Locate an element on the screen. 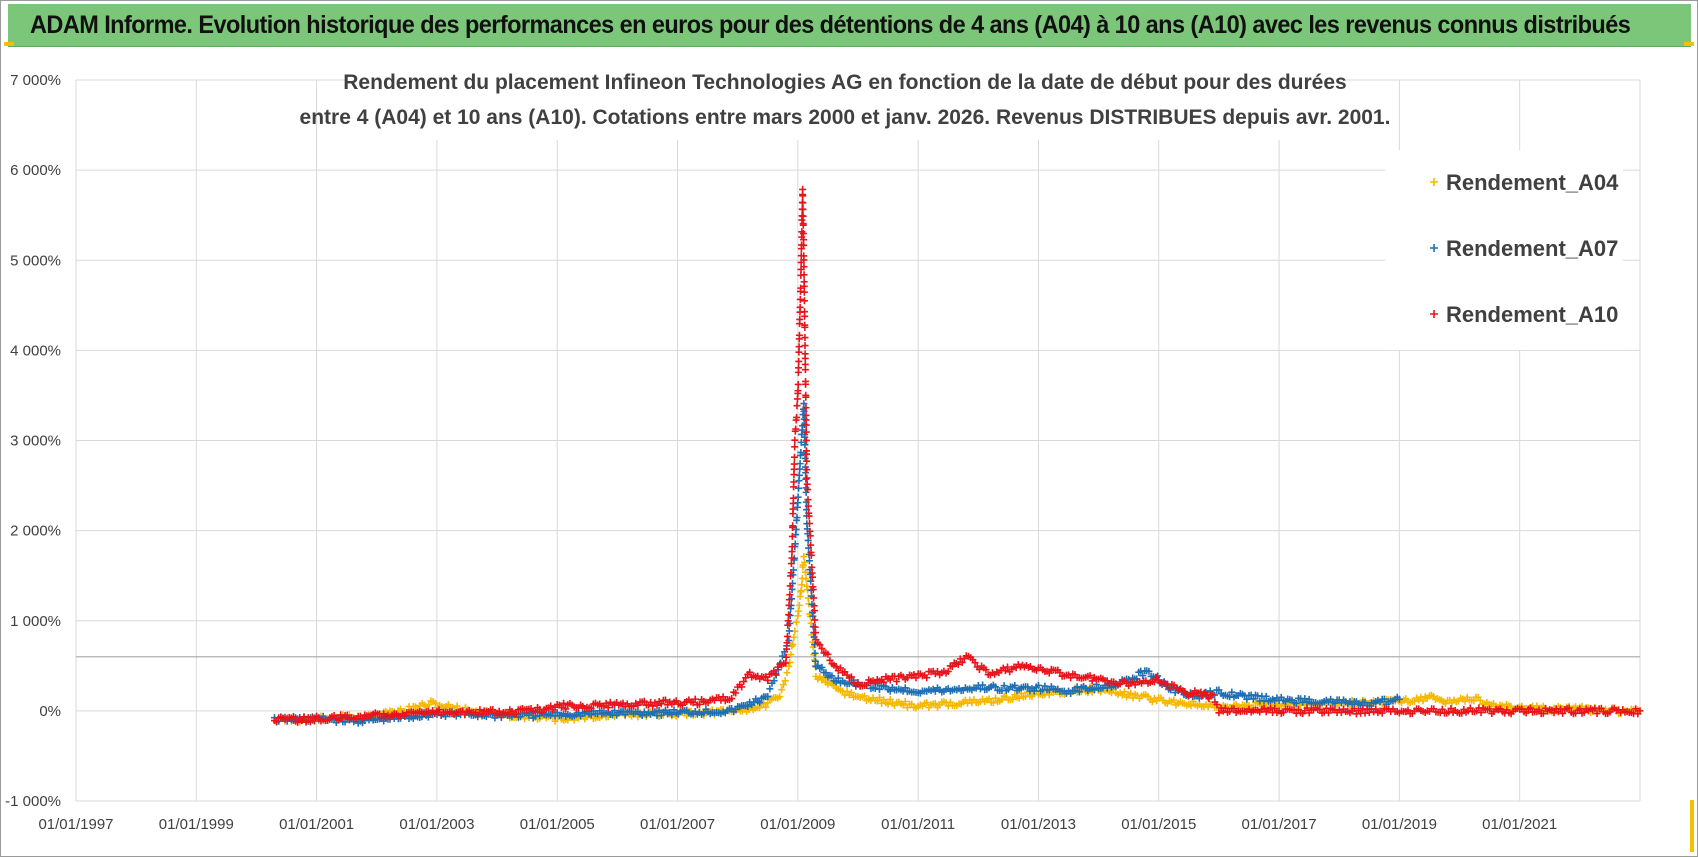 The width and height of the screenshot is (1698, 857). x-tick-label: 01/01/2011 is located at coordinates (918, 824).